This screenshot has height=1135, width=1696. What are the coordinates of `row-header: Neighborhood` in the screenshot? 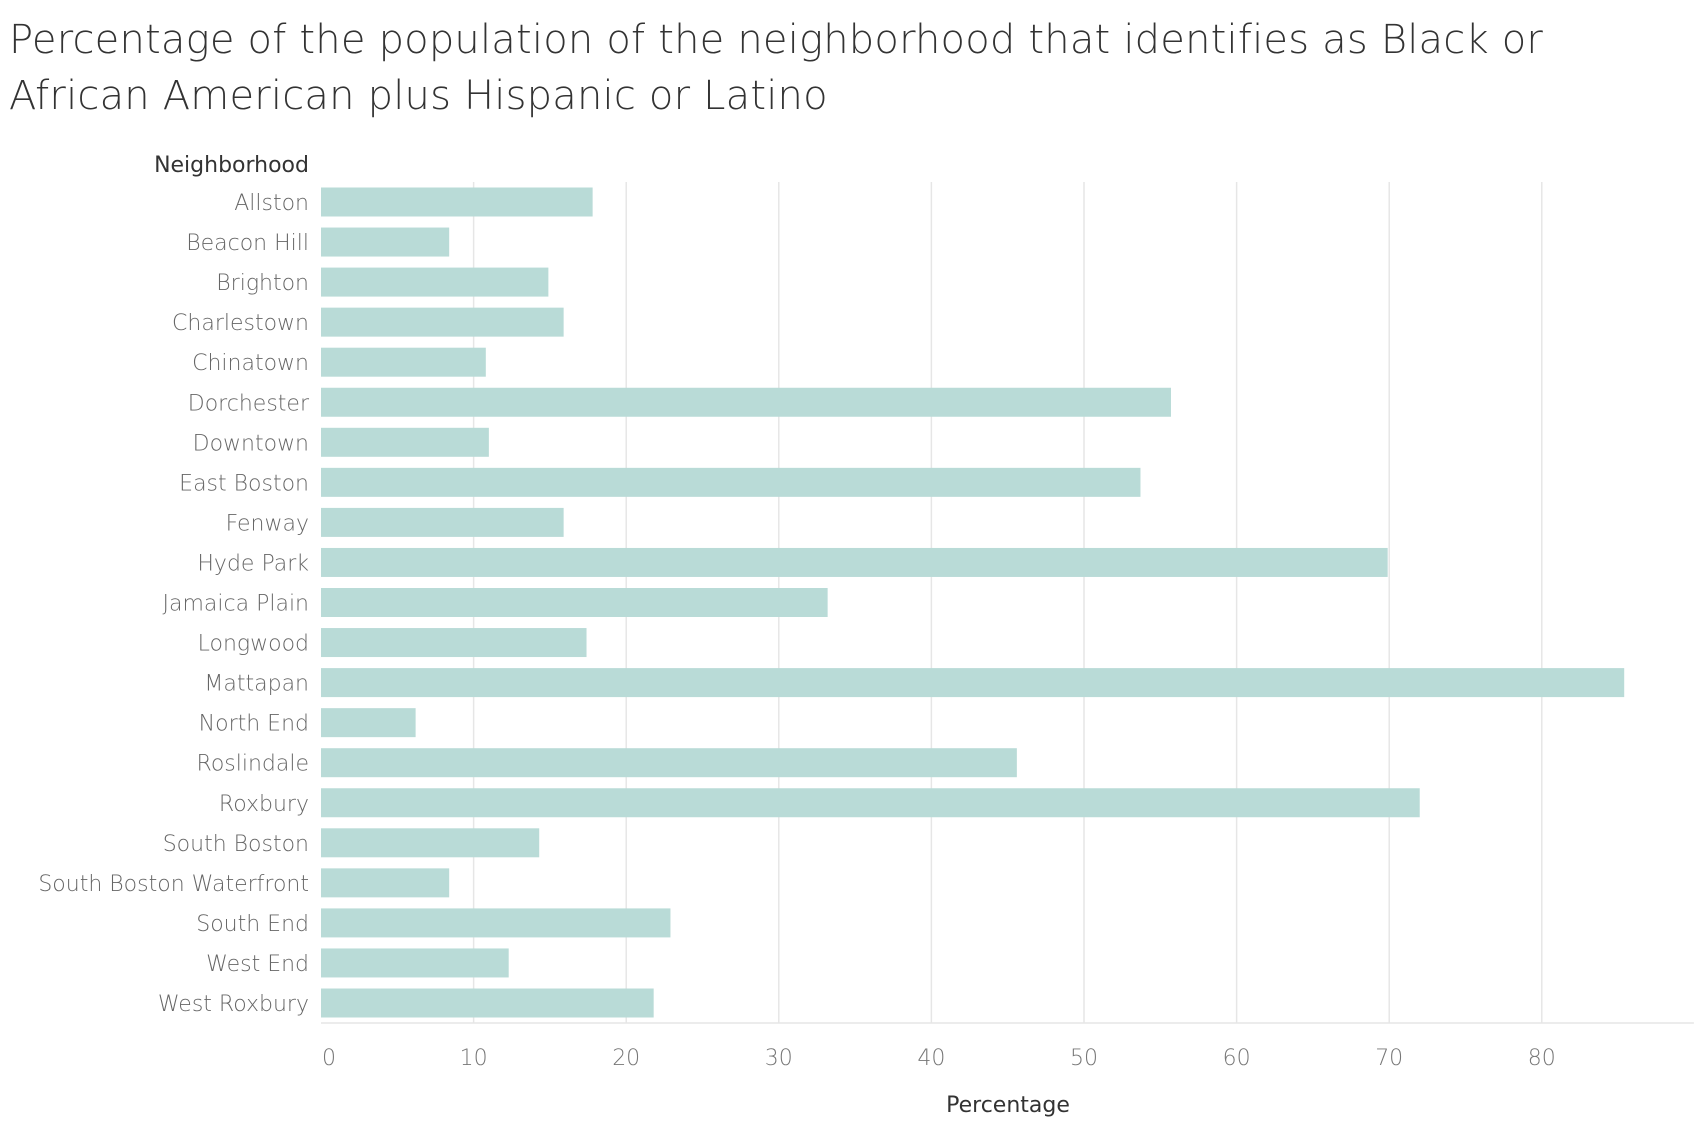 It's located at (231, 165).